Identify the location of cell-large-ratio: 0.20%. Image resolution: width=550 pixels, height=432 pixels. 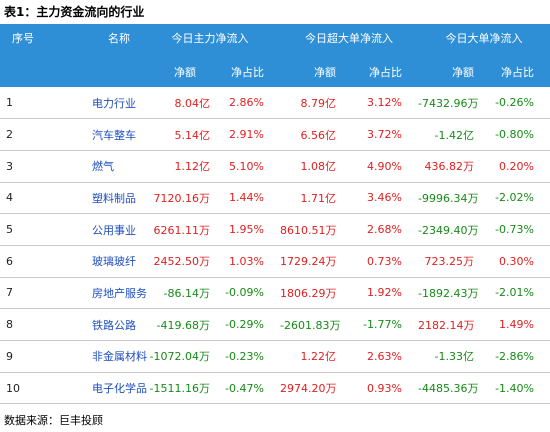
(520, 166).